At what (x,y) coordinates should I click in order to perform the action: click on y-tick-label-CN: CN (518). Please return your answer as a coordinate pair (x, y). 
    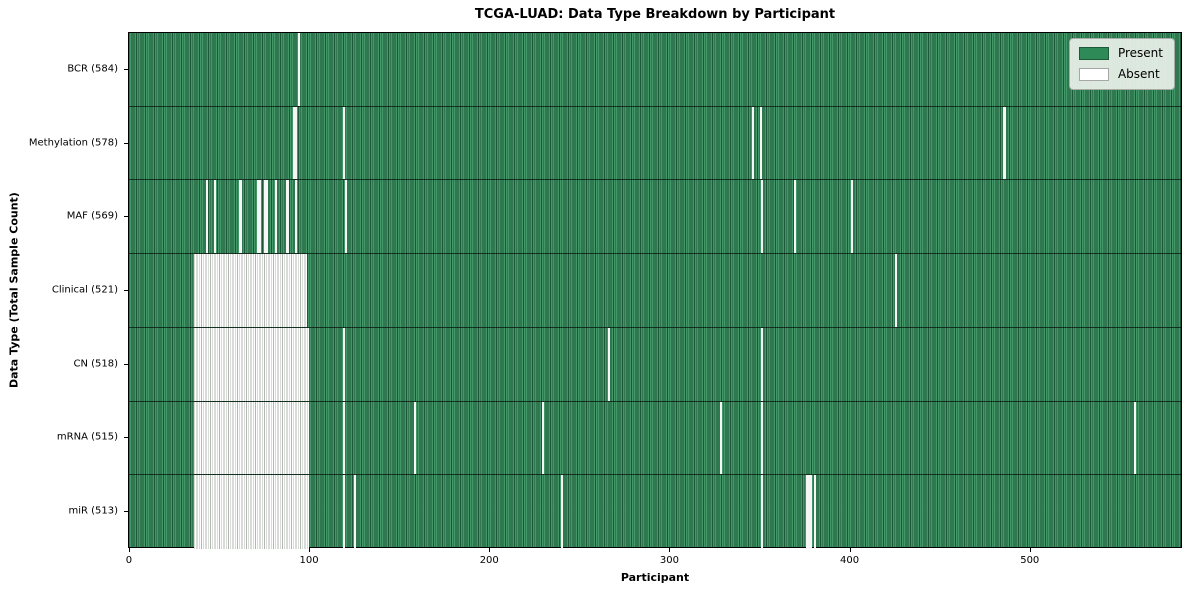
    Looking at the image, I should click on (95, 364).